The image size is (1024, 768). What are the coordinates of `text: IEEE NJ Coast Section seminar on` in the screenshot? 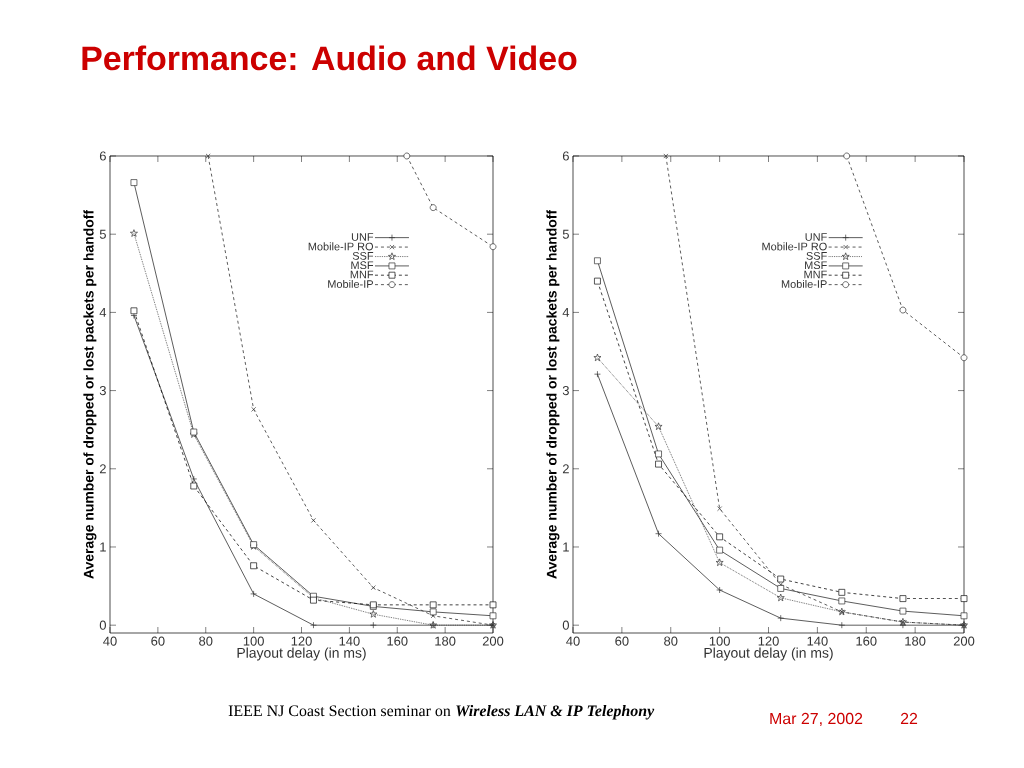 It's located at (339, 711).